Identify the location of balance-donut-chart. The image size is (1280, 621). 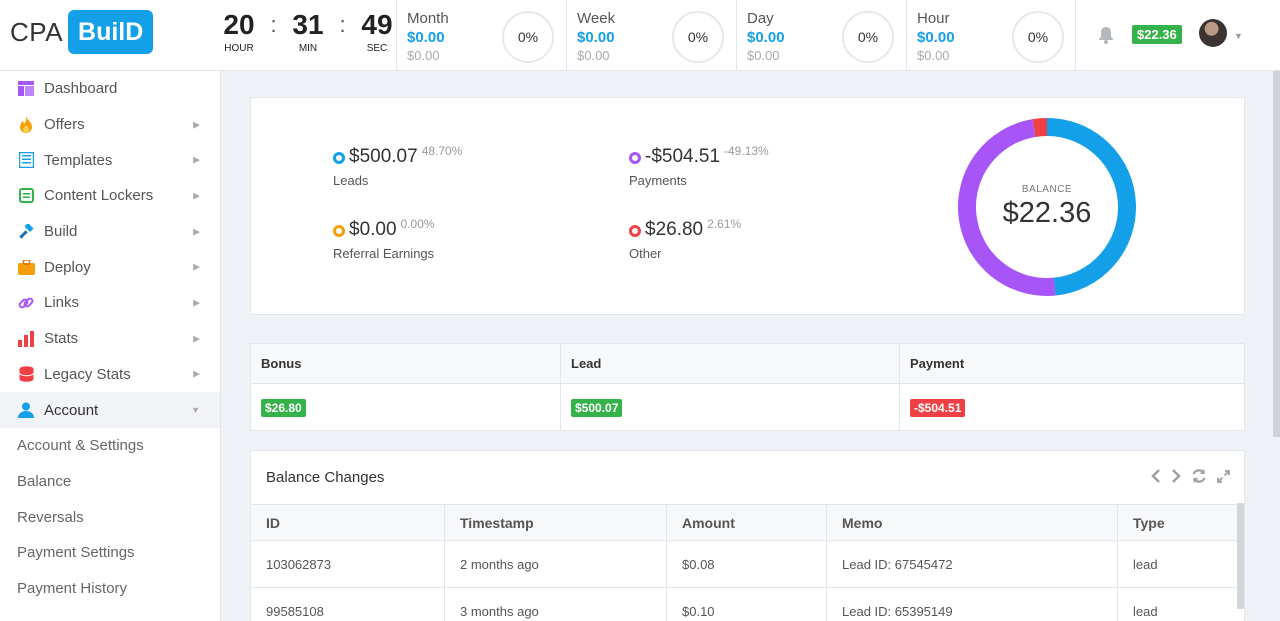
(1047, 207).